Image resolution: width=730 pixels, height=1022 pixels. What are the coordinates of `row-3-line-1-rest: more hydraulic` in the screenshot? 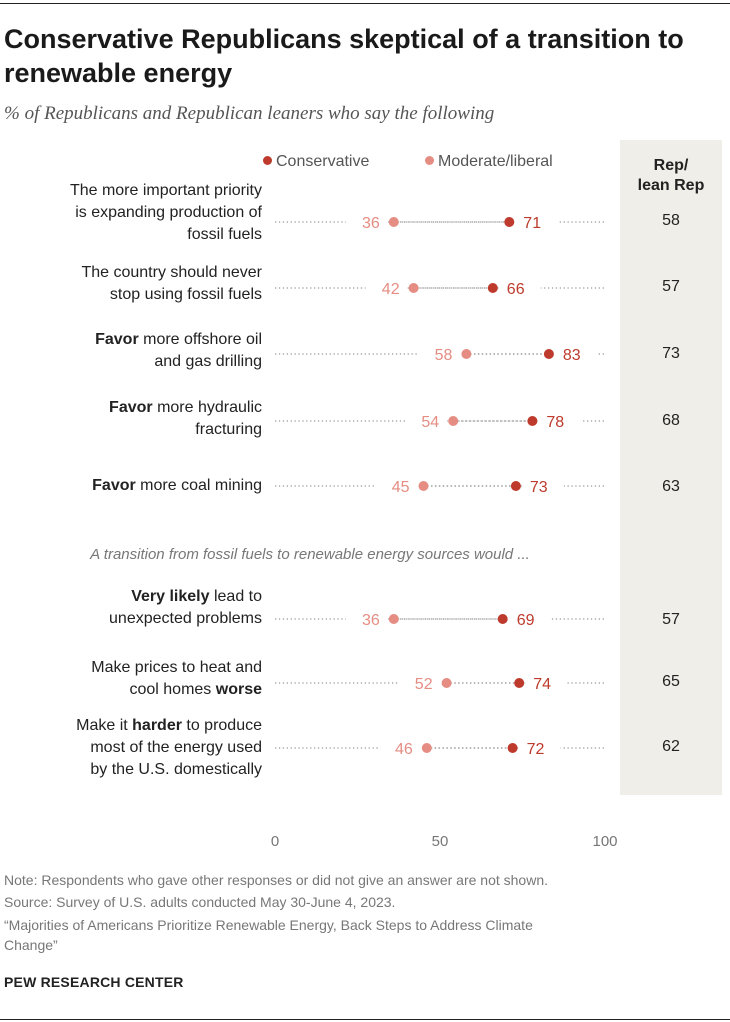 It's located at (207, 407).